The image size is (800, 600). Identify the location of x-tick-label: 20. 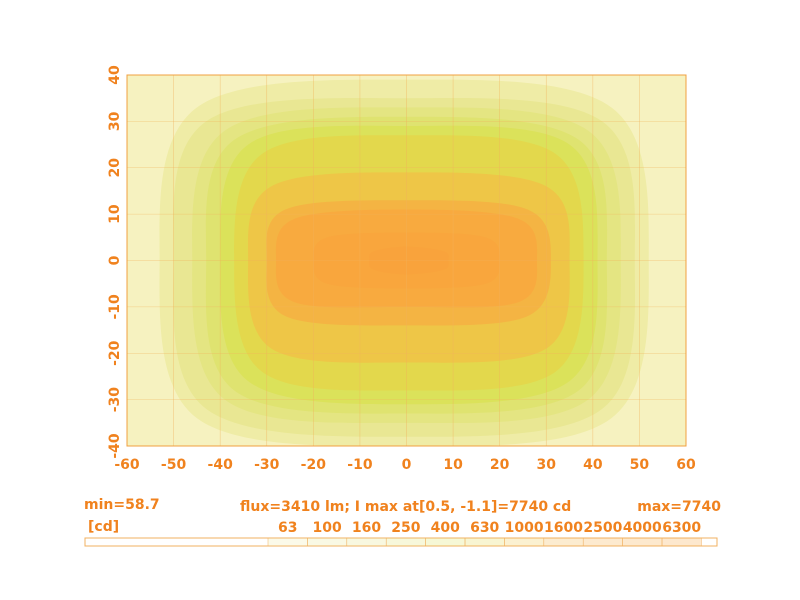
(500, 465).